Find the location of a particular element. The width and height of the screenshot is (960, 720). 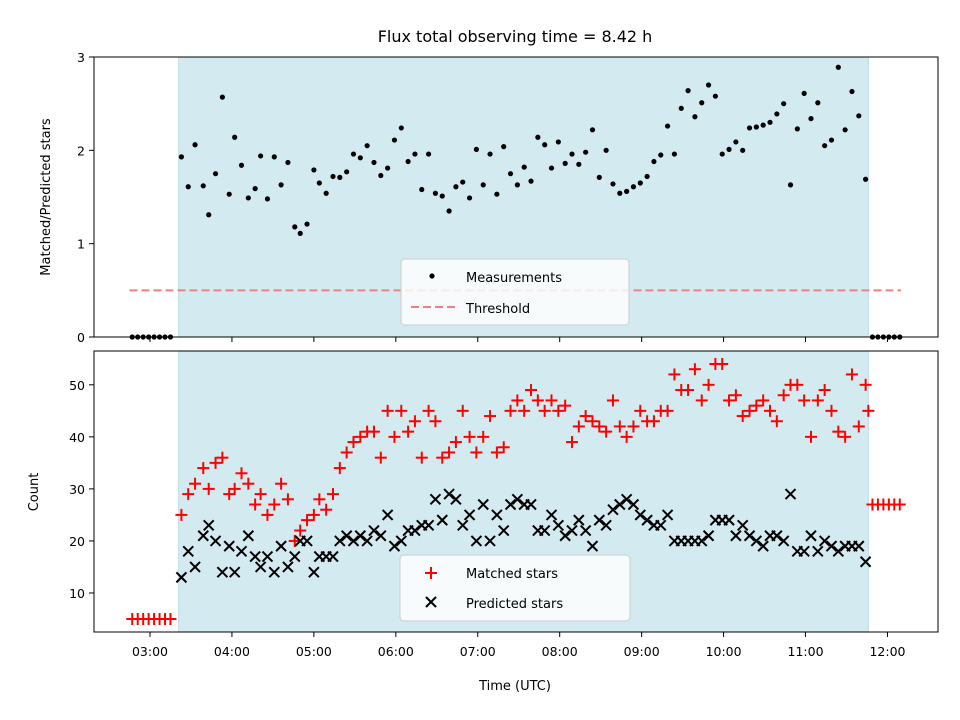

top-legend: Measurements Threshold is located at coordinates (515, 292).